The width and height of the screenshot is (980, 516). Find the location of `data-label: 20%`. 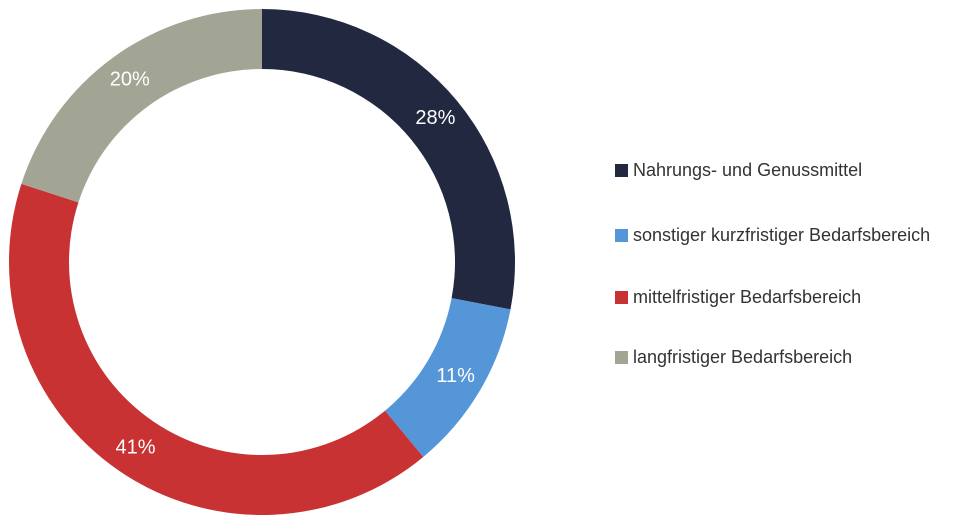

data-label: 20% is located at coordinates (130, 79).